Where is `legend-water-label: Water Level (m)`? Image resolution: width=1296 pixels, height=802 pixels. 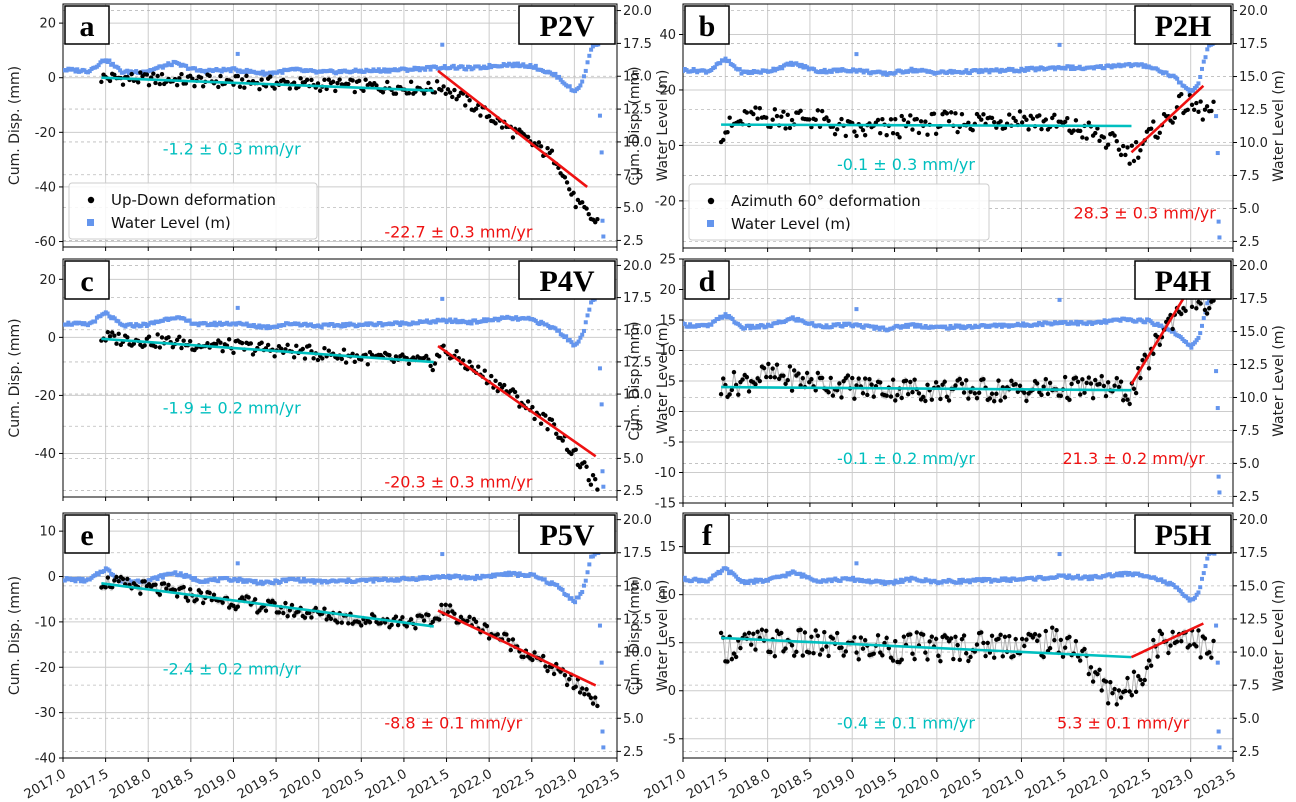
legend-water-label: Water Level (m) is located at coordinates (791, 224).